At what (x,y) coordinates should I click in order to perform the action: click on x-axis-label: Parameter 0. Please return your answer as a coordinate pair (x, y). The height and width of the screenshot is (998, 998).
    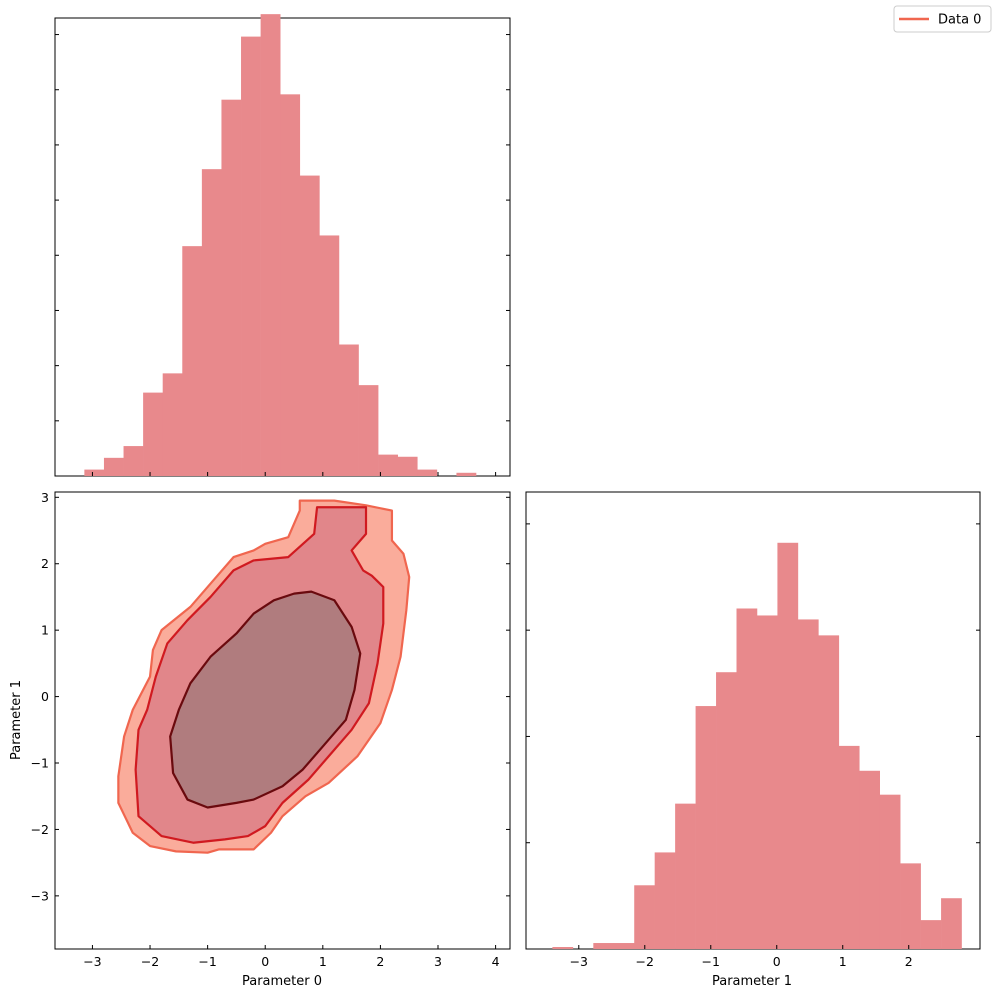
    Looking at the image, I should click on (282, 981).